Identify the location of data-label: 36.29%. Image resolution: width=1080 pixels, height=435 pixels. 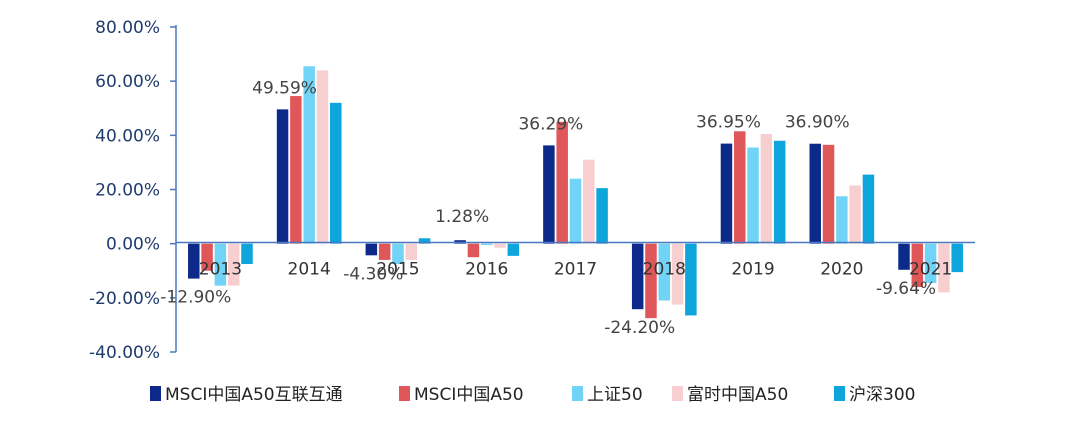
(550, 124).